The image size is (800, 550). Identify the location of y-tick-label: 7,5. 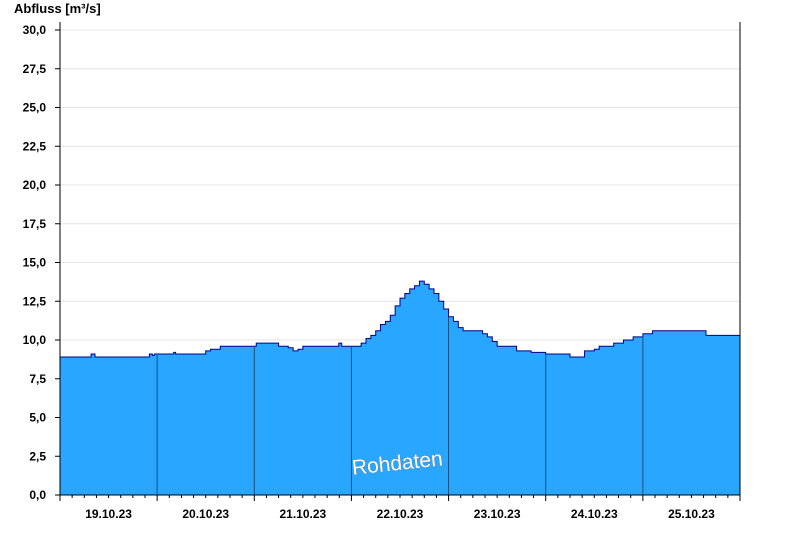
(37, 379).